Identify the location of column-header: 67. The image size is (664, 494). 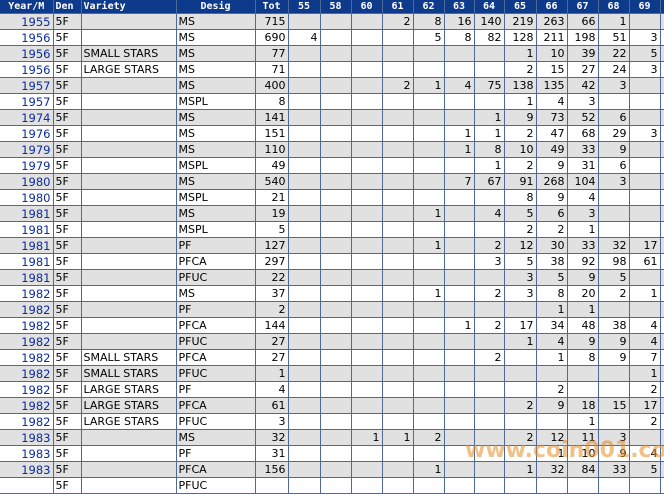
(583, 7).